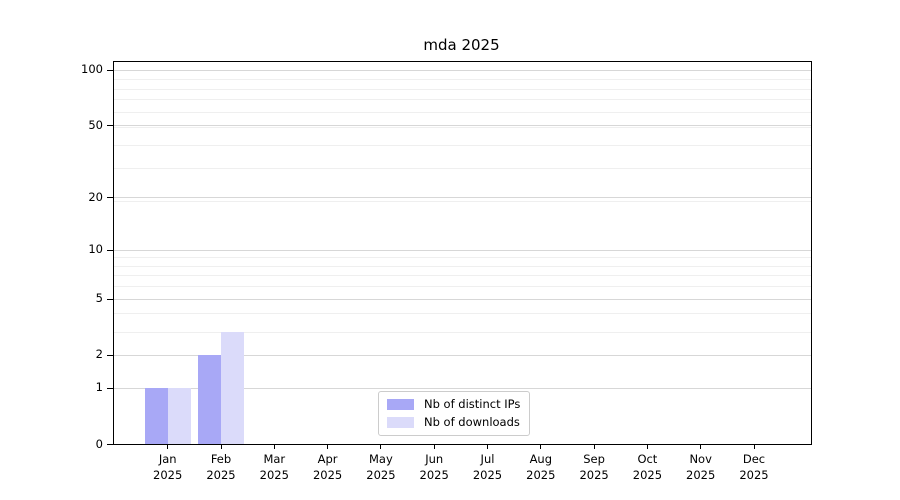 The image size is (900, 500). I want to click on legend-entry-downloads: Nb of downloads, so click(453, 422).